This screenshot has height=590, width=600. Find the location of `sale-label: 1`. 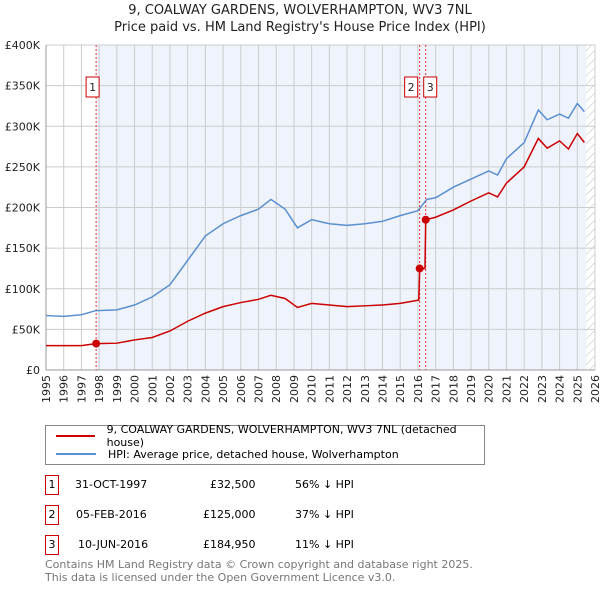

sale-label: 1 is located at coordinates (92, 87).